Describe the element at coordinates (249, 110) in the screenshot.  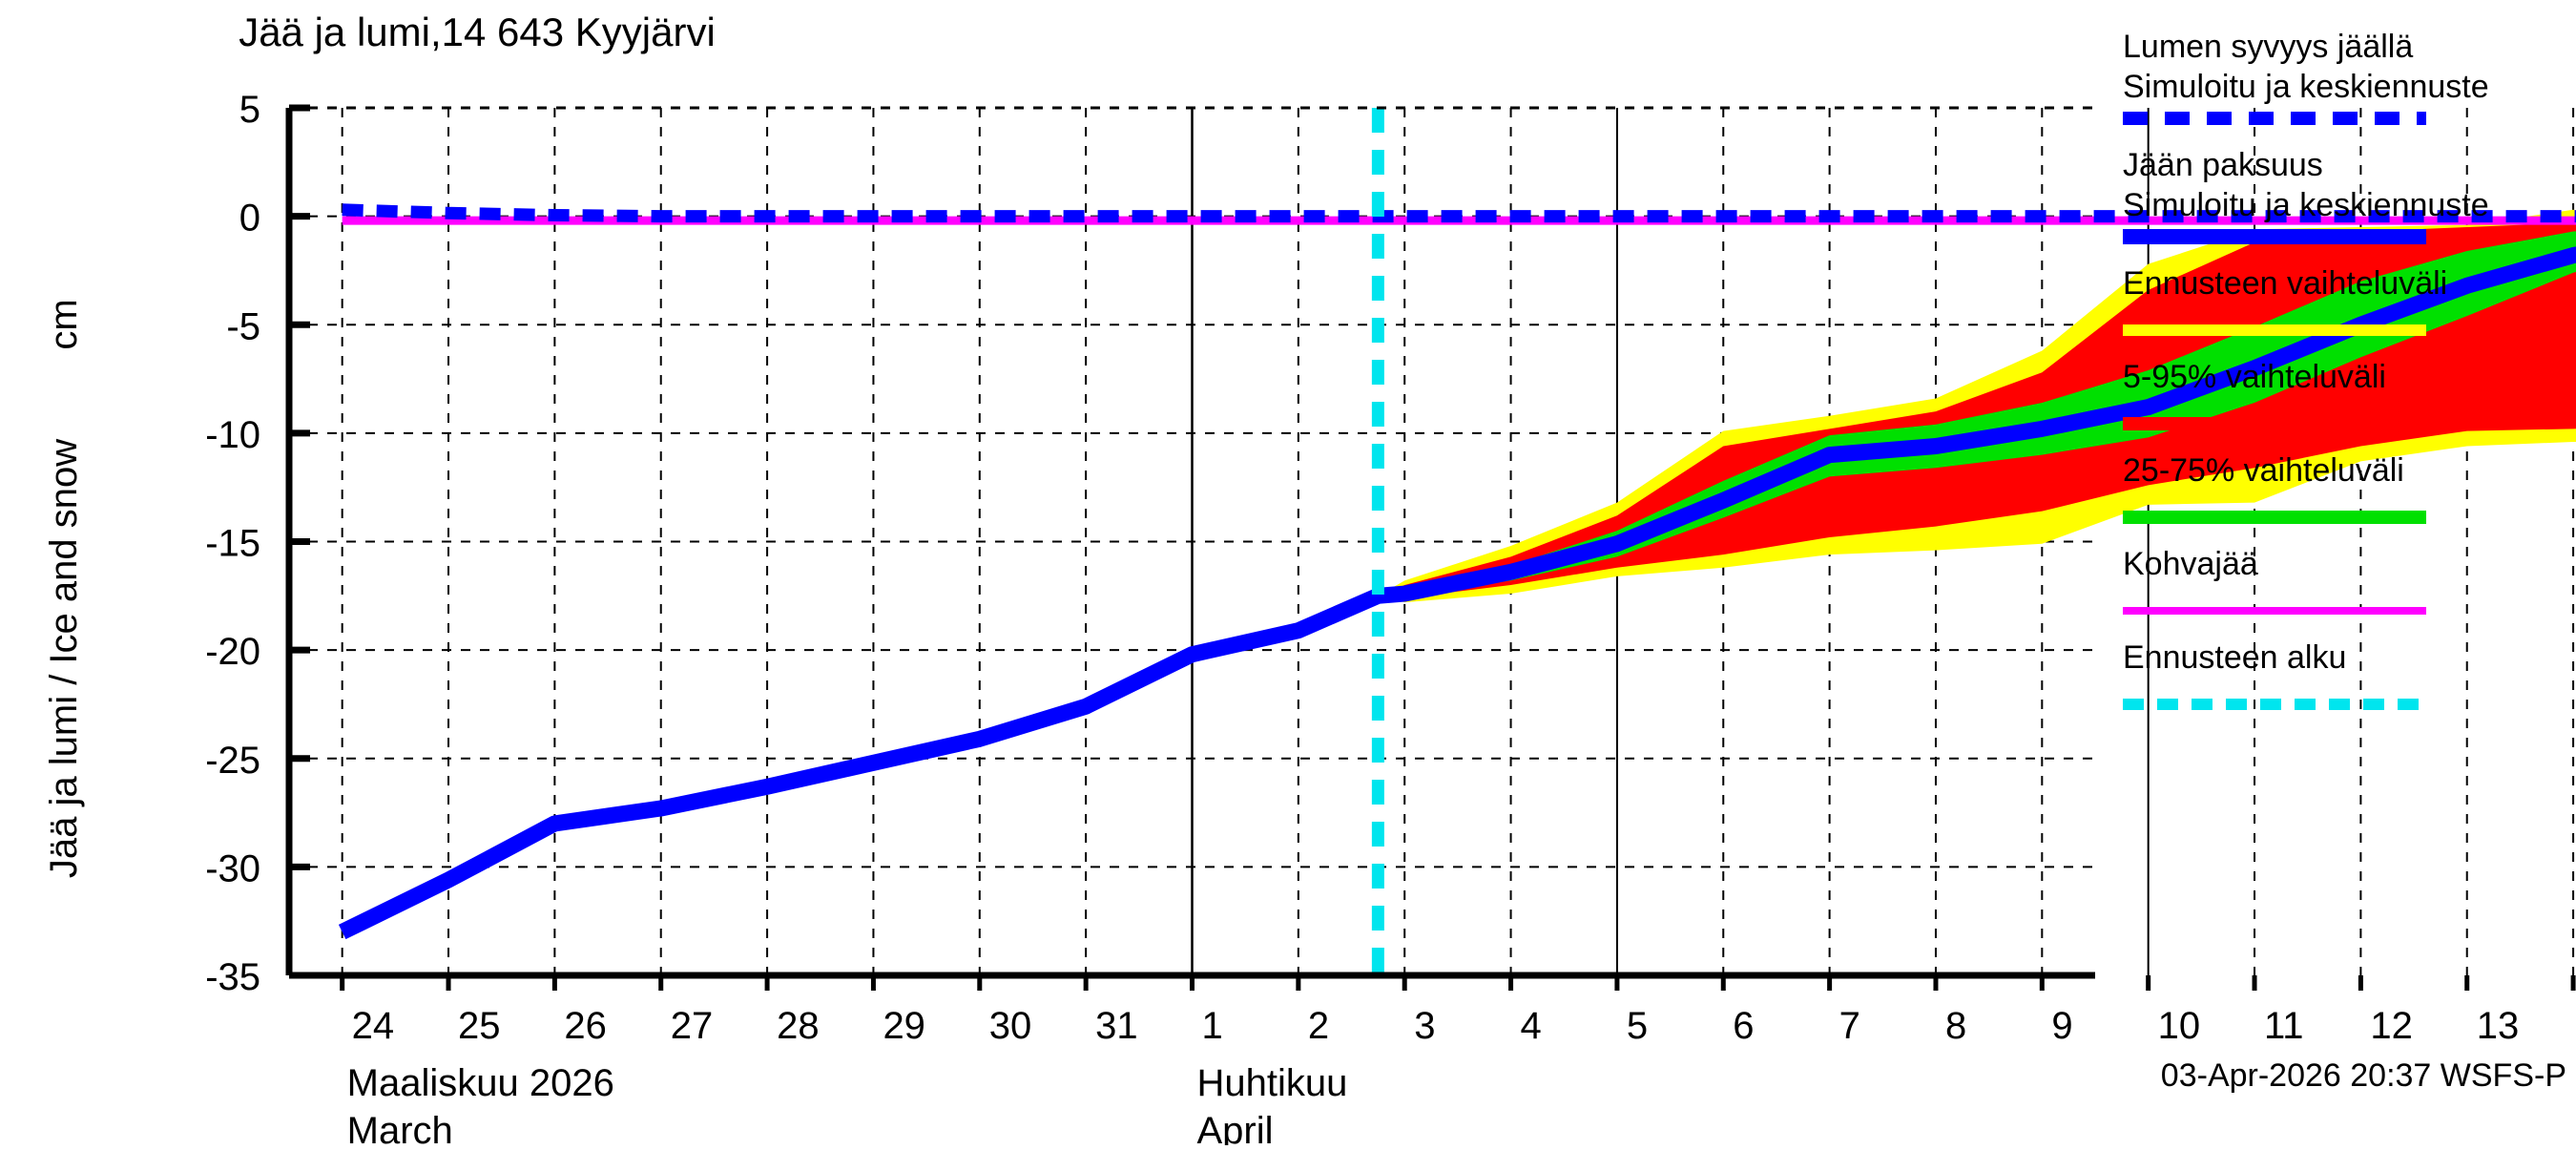
I see `y-tick-label: 5` at that location.